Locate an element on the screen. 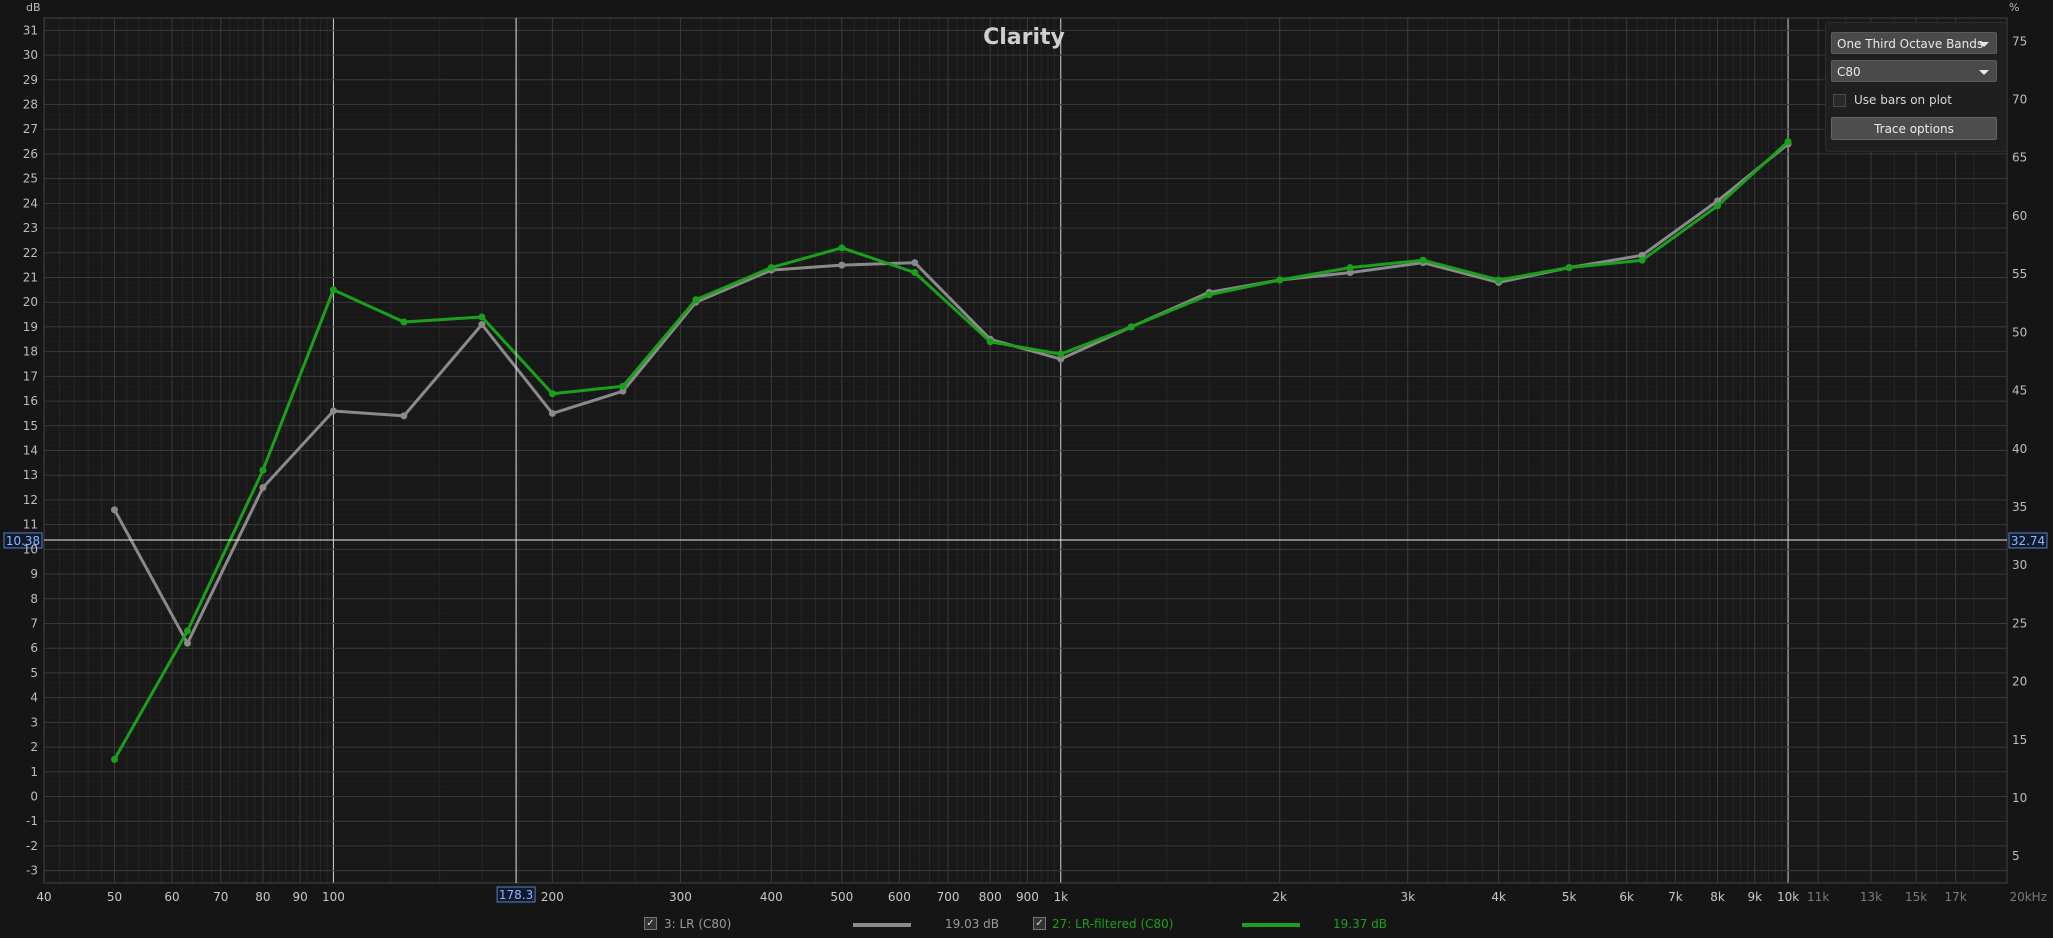 The width and height of the screenshot is (2053, 938). y2-tick-label: 60 is located at coordinates (2019, 216).